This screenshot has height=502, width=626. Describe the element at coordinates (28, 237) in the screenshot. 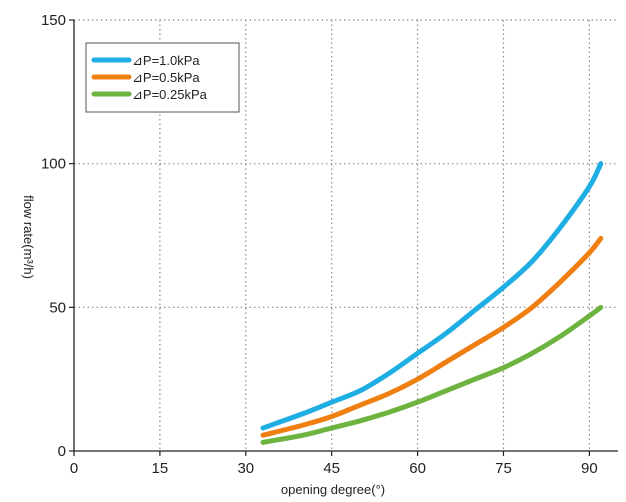

I see `y-axis-title: flow rate(m³/h)` at that location.